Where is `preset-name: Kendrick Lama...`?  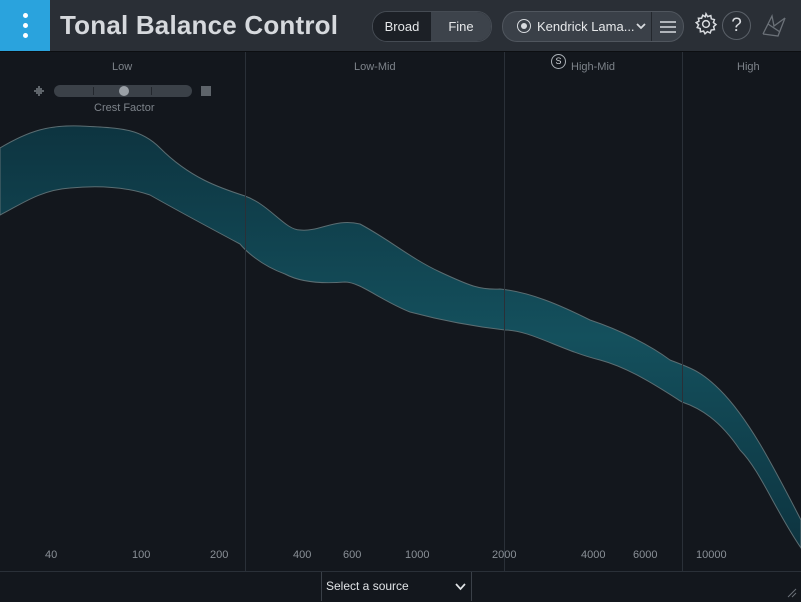
preset-name: Kendrick Lama... is located at coordinates (586, 26).